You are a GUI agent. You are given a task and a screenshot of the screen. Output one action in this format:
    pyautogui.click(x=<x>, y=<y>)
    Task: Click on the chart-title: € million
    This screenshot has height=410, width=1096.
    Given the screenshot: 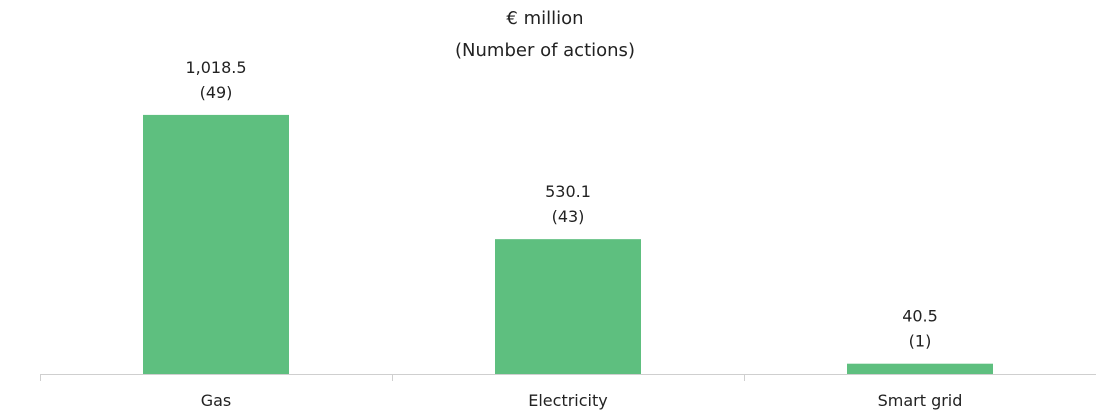 What is the action you would take?
    pyautogui.click(x=545, y=18)
    